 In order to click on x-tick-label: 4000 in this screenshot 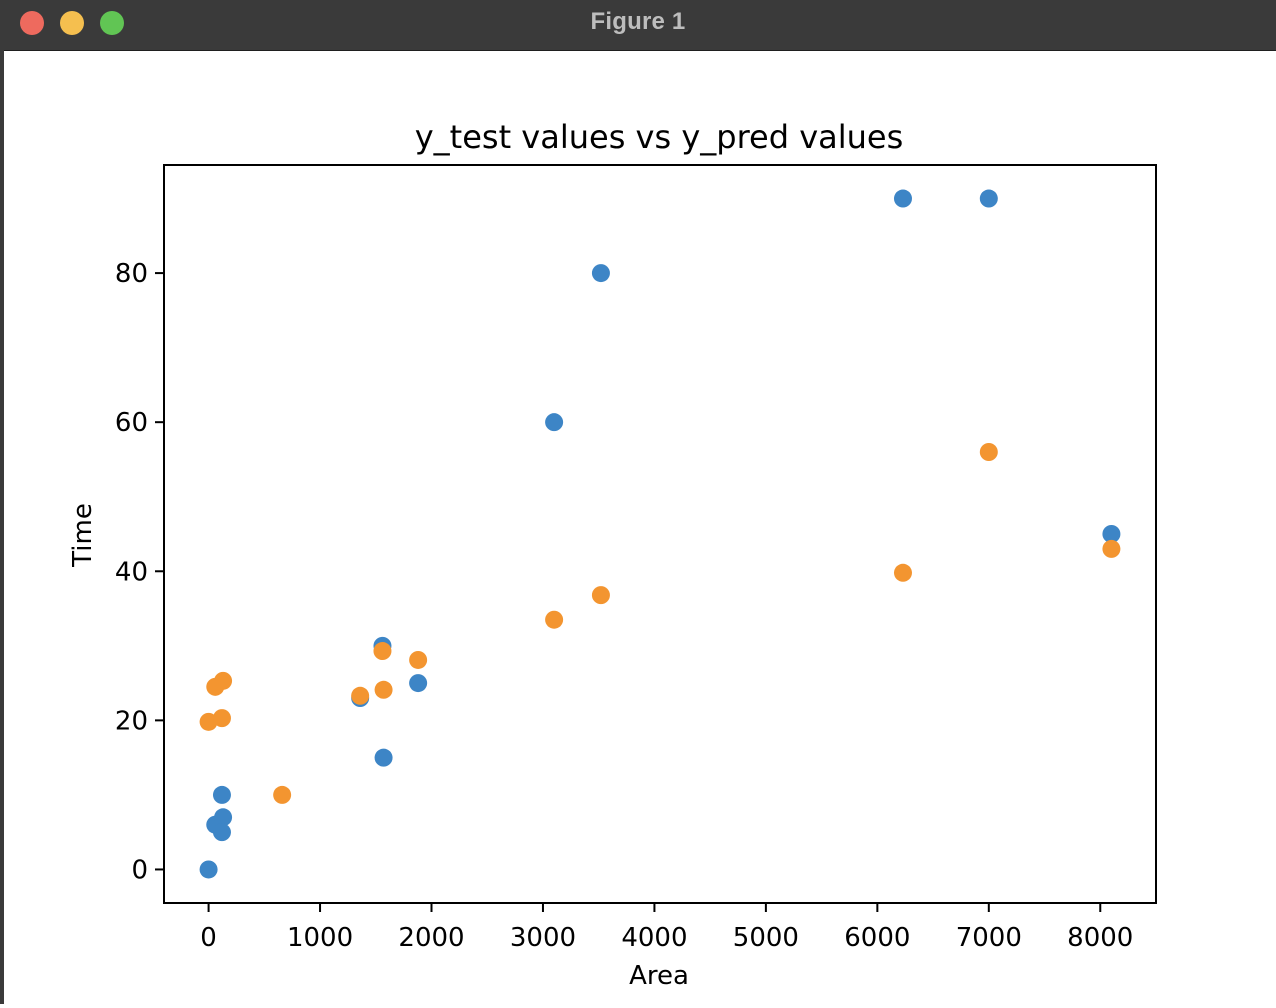, I will do `click(654, 938)`.